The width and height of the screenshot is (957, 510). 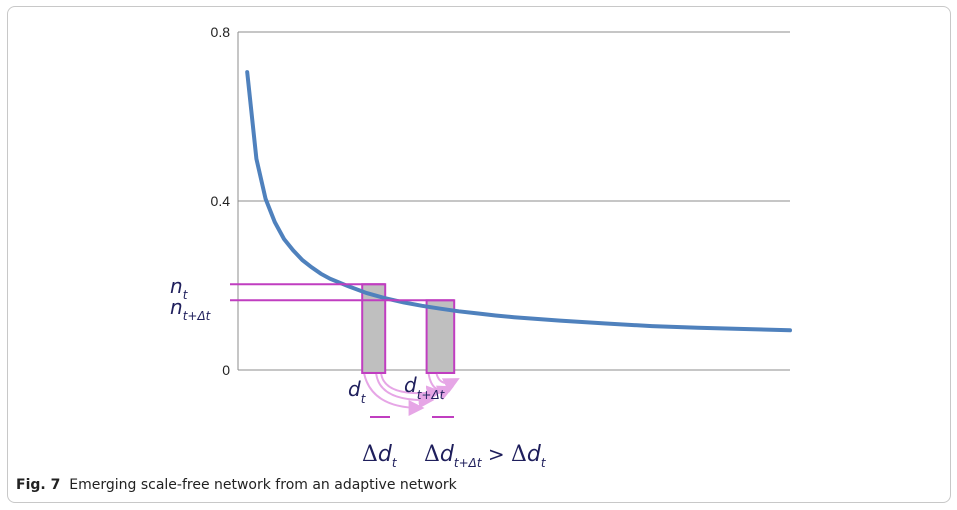 I want to click on d-t-label: dt, so click(x=357, y=391).